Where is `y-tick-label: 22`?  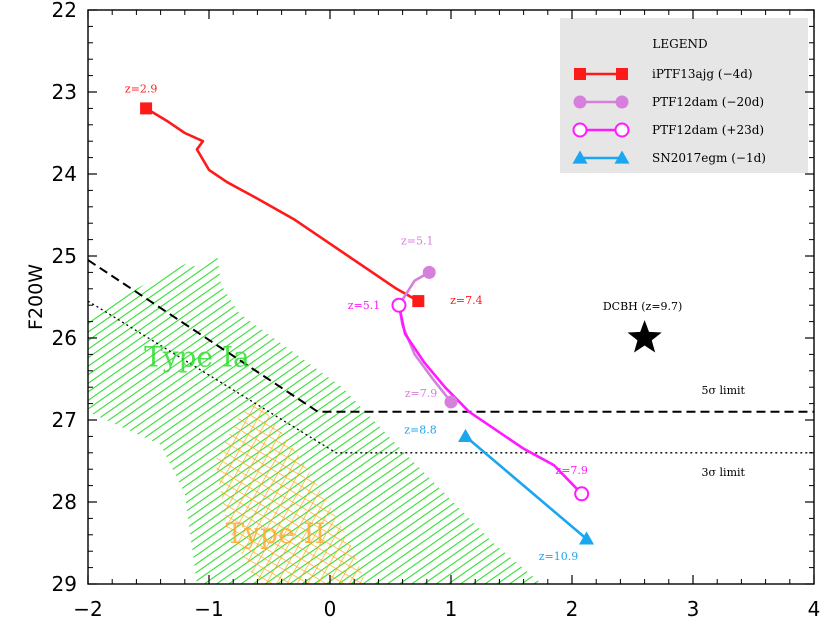
y-tick-label: 22 is located at coordinates (64, 11).